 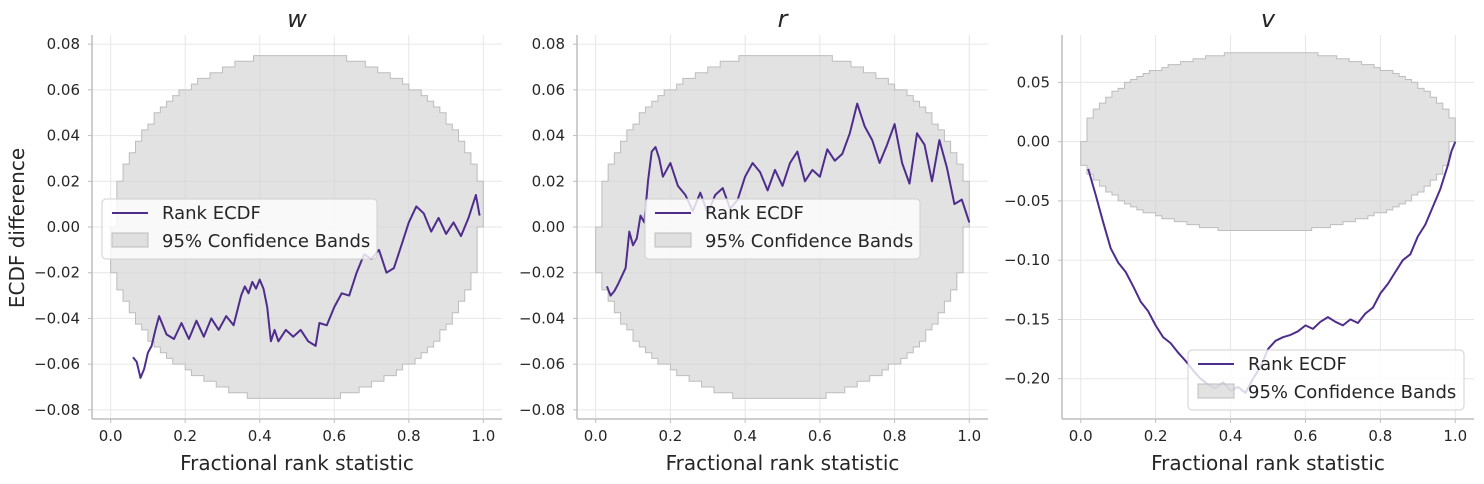 What do you see at coordinates (1268, 142) in the screenshot?
I see `confidence-band` at bounding box center [1268, 142].